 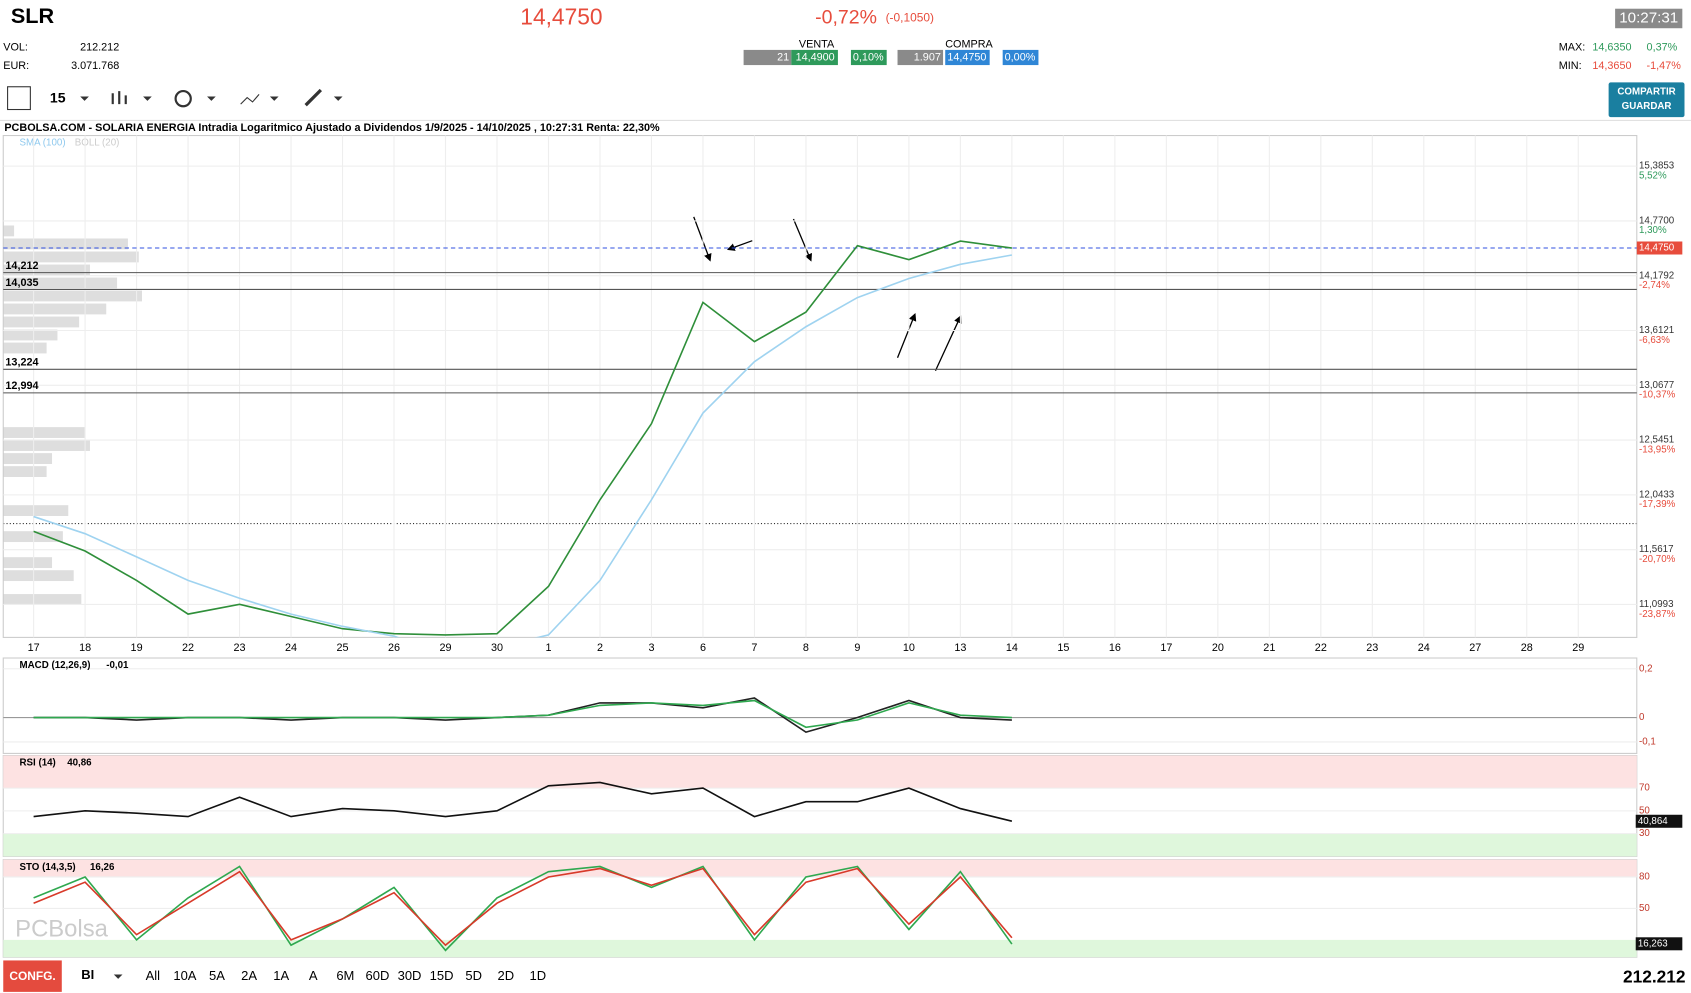 What do you see at coordinates (1644, 877) in the screenshot?
I see `y-tick-label: 80` at bounding box center [1644, 877].